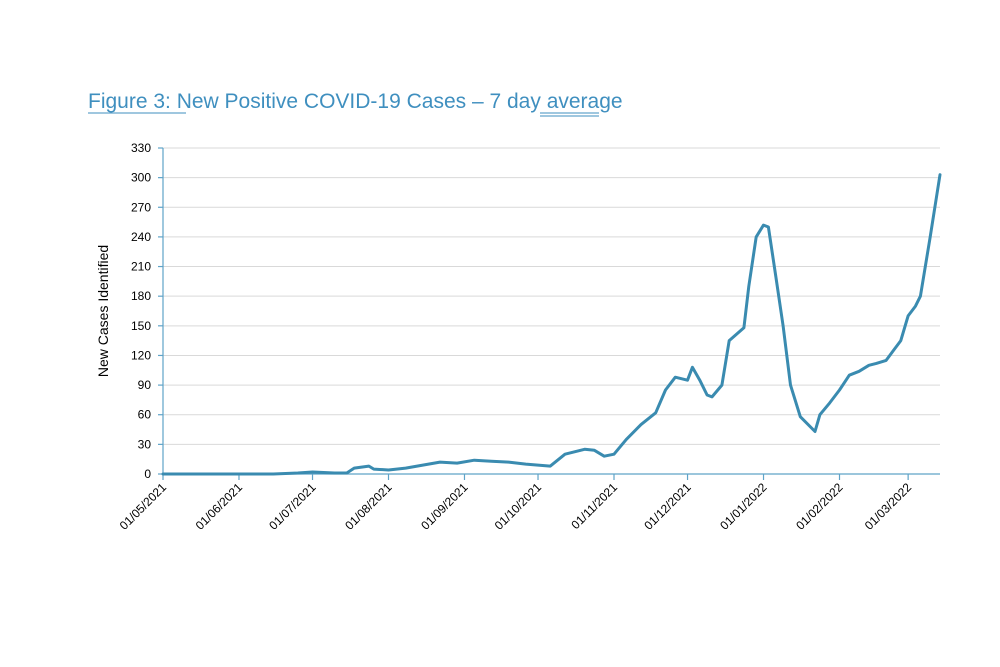 The image size is (1000, 667). I want to click on x-tick-label: 01/02/2022, so click(819, 506).